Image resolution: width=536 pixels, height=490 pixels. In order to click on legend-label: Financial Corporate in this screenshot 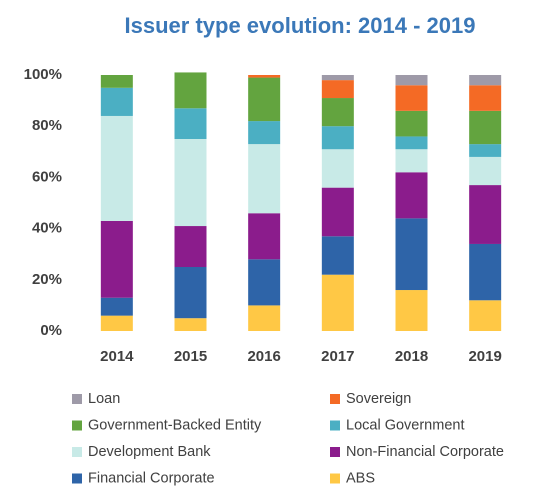, I will do `click(151, 478)`.